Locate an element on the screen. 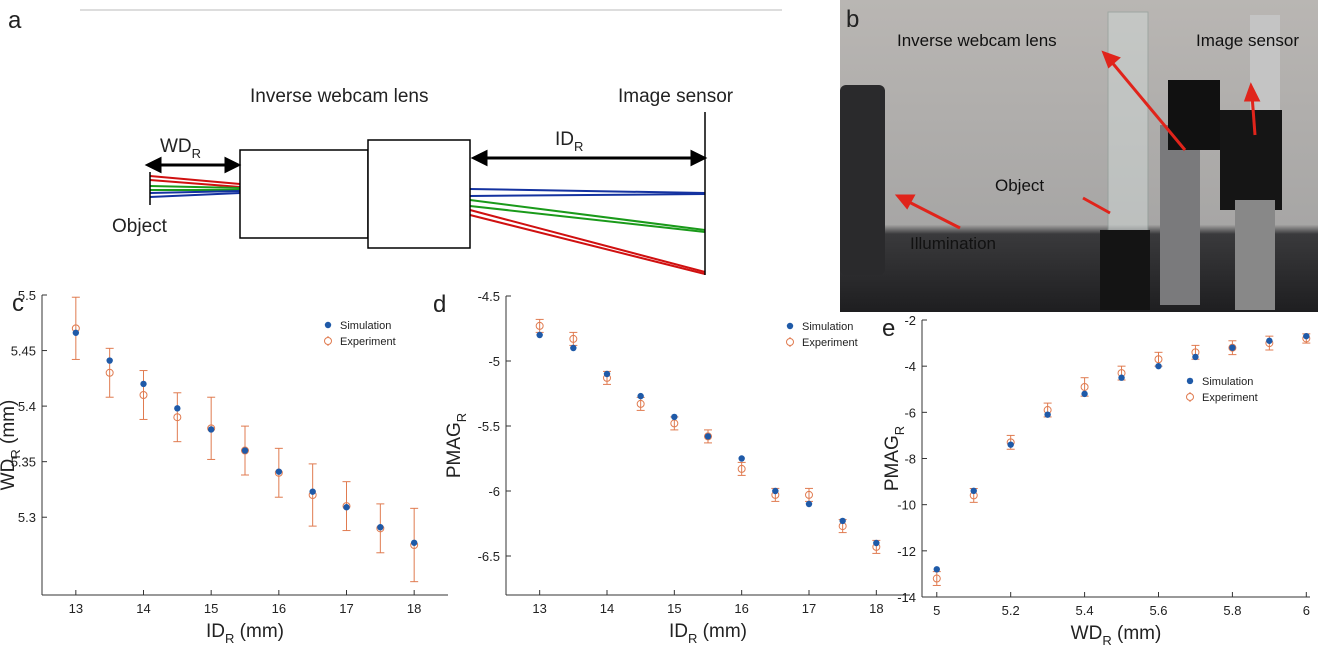 The width and height of the screenshot is (1318, 646). panel-label: a is located at coordinates (15, 20).